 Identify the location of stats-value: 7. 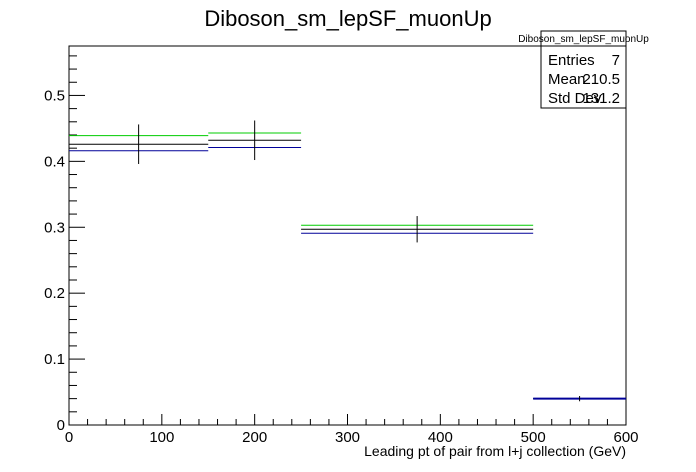
(616, 60).